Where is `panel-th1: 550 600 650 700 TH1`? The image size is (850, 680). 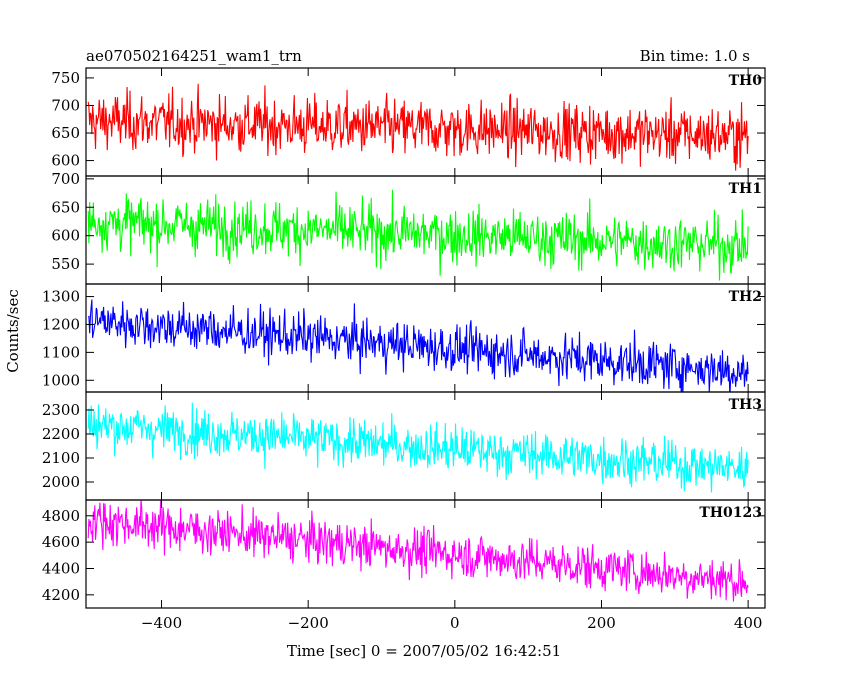 panel-th1: 550 600 650 700 TH1 is located at coordinates (408, 227).